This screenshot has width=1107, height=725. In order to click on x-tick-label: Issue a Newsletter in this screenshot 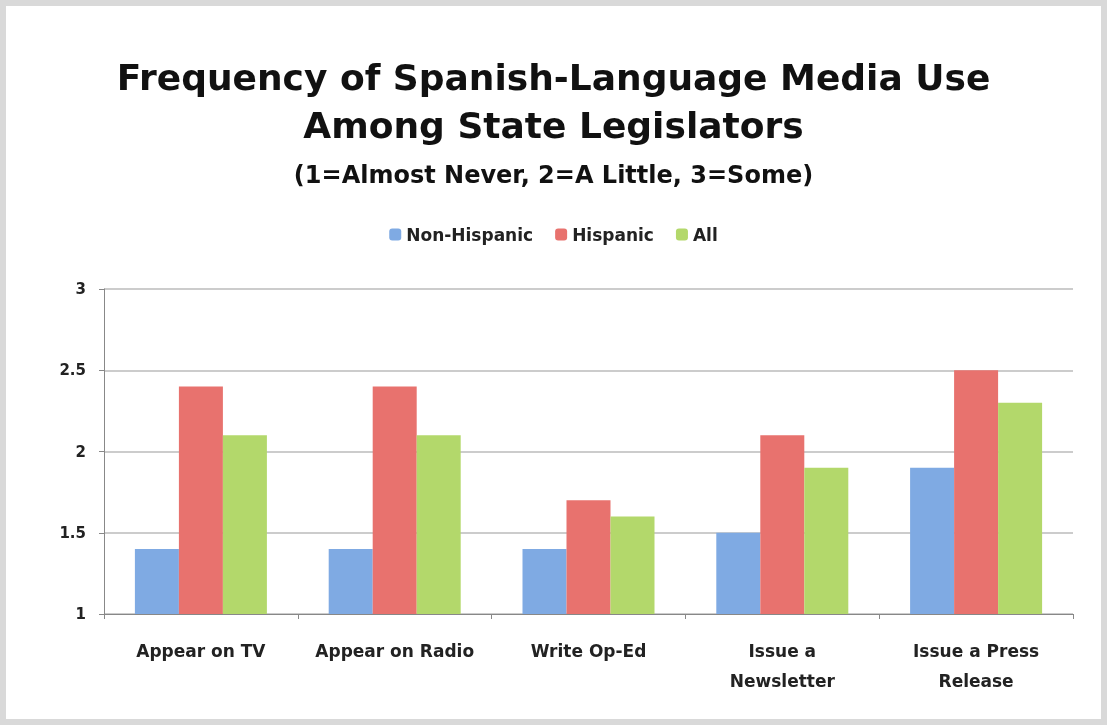, I will do `click(782, 666)`.